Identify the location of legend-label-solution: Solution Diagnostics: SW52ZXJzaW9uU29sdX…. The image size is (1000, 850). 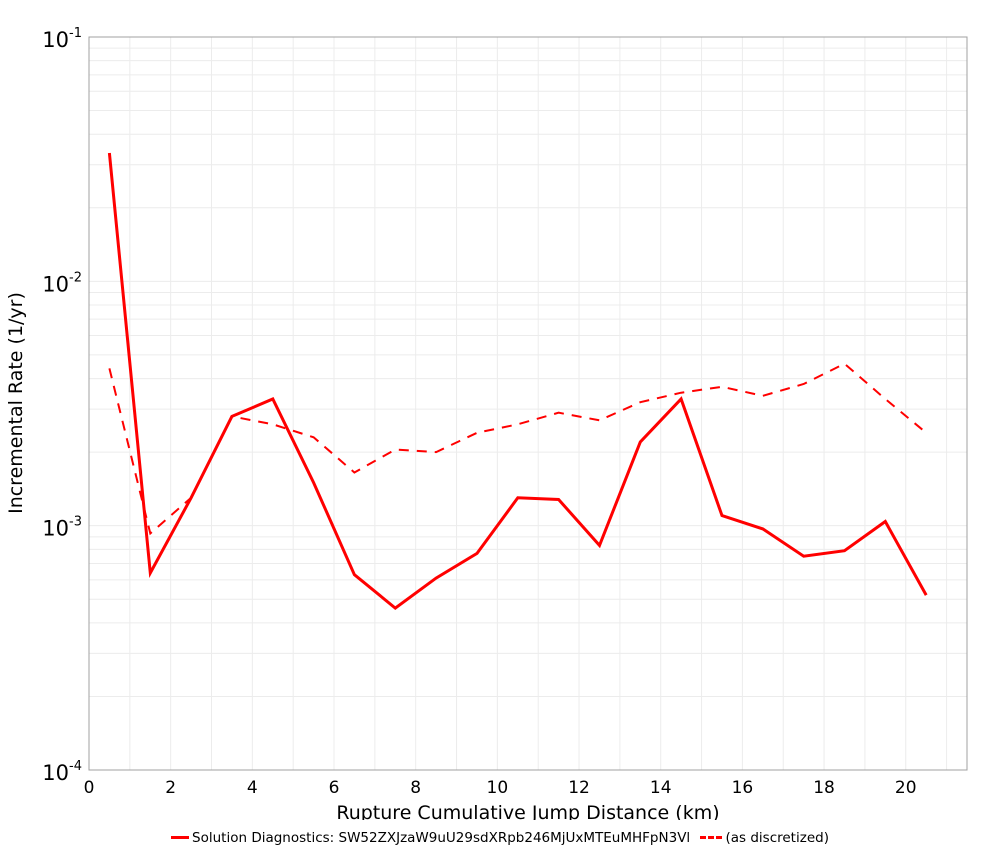
(441, 837).